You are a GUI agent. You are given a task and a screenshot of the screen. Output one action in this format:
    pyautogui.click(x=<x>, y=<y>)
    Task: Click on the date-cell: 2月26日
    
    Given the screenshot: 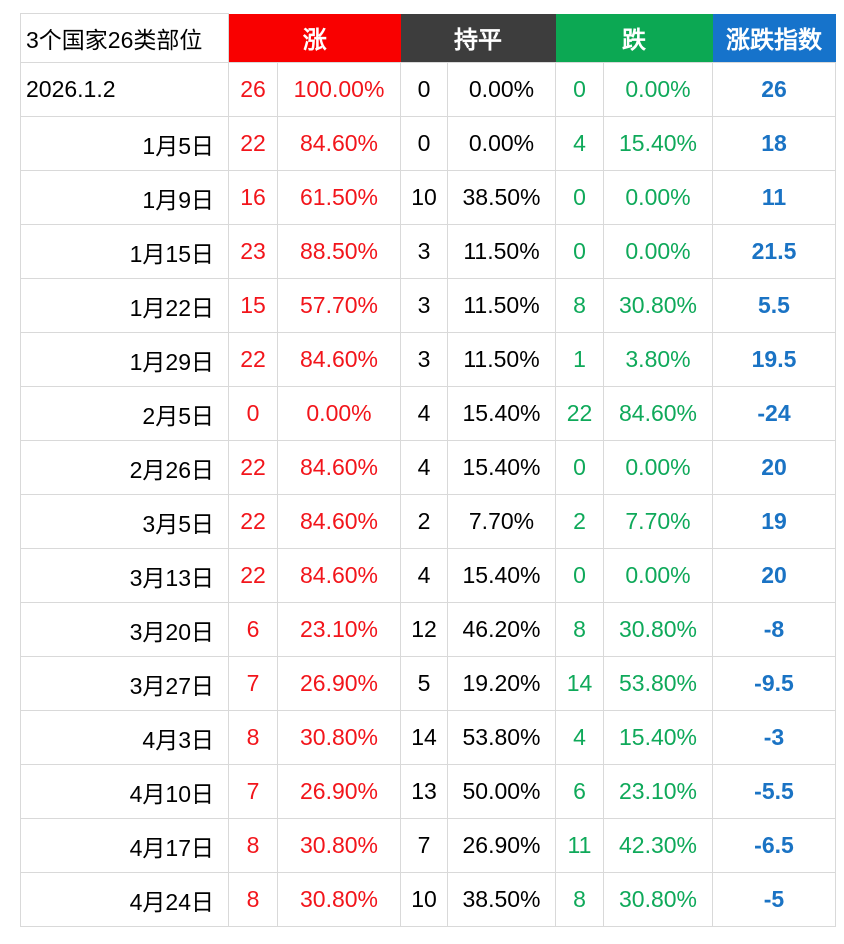 What is the action you would take?
    pyautogui.click(x=124, y=467)
    